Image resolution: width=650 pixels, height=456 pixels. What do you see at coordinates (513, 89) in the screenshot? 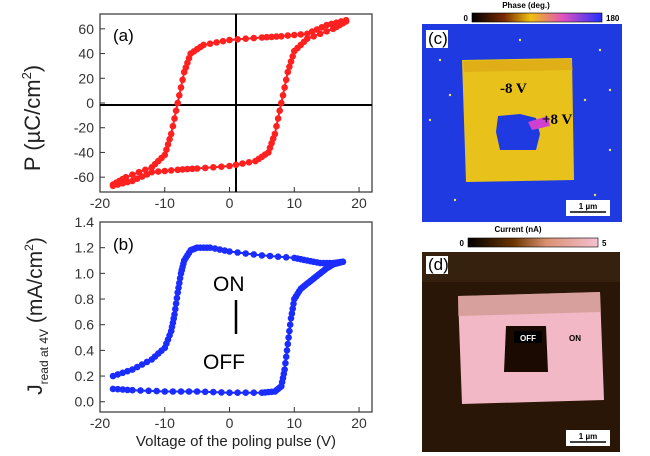
I see `negative-voltage-label: -8 V` at bounding box center [513, 89].